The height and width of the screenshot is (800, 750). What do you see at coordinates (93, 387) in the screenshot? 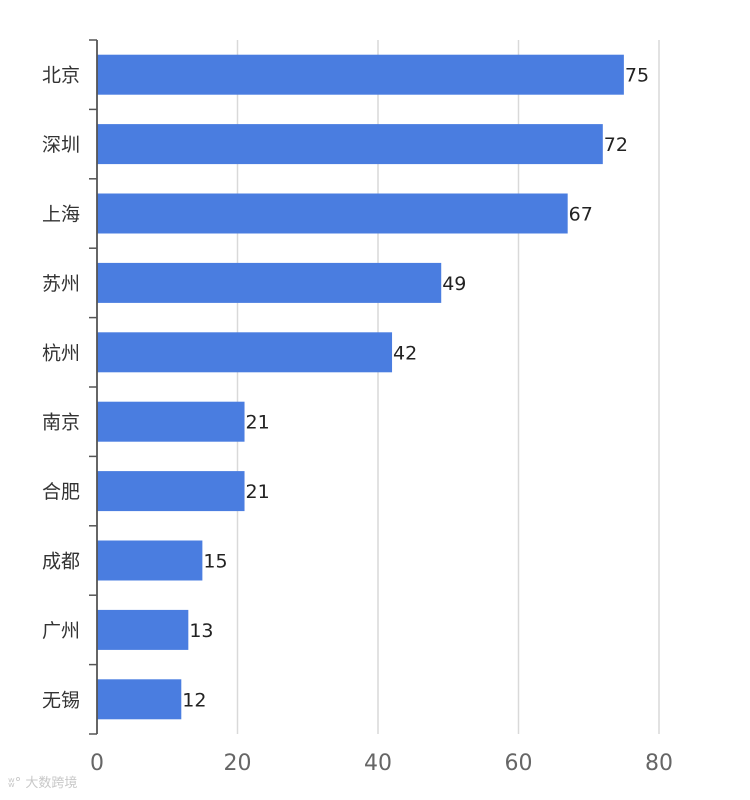
I see `axes` at bounding box center [93, 387].